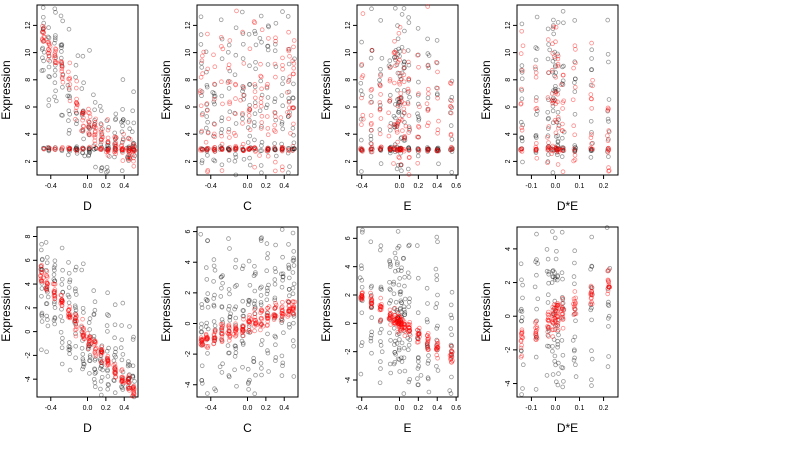 The width and height of the screenshot is (800, 450). What do you see at coordinates (362, 186) in the screenshot?
I see `x-tick-label: -0.4` at bounding box center [362, 186].